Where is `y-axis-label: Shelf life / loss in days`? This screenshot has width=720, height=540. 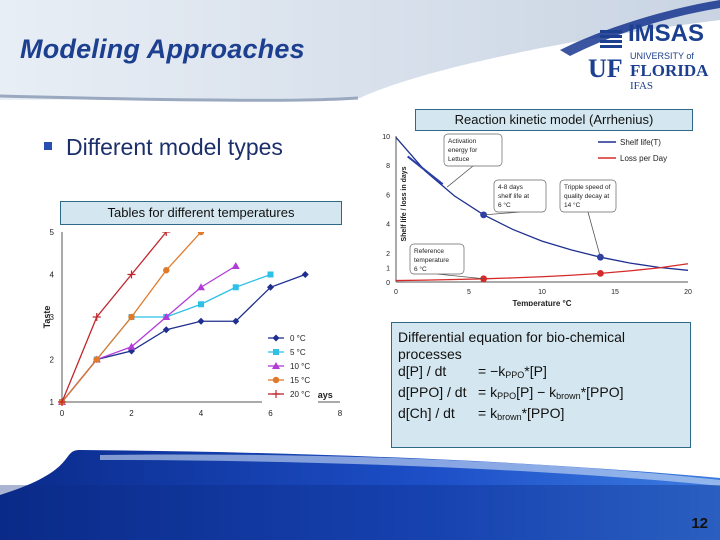
y-axis-label: Shelf life / loss in days is located at coordinates (404, 203).